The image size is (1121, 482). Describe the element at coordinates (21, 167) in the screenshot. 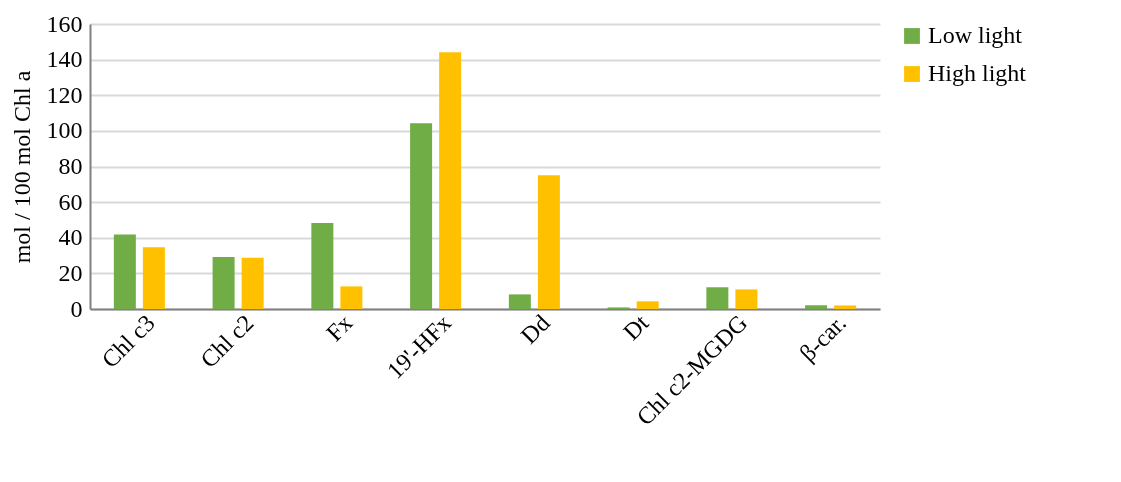

I see `y-axis-title: mol / 100 mol Chl a` at that location.